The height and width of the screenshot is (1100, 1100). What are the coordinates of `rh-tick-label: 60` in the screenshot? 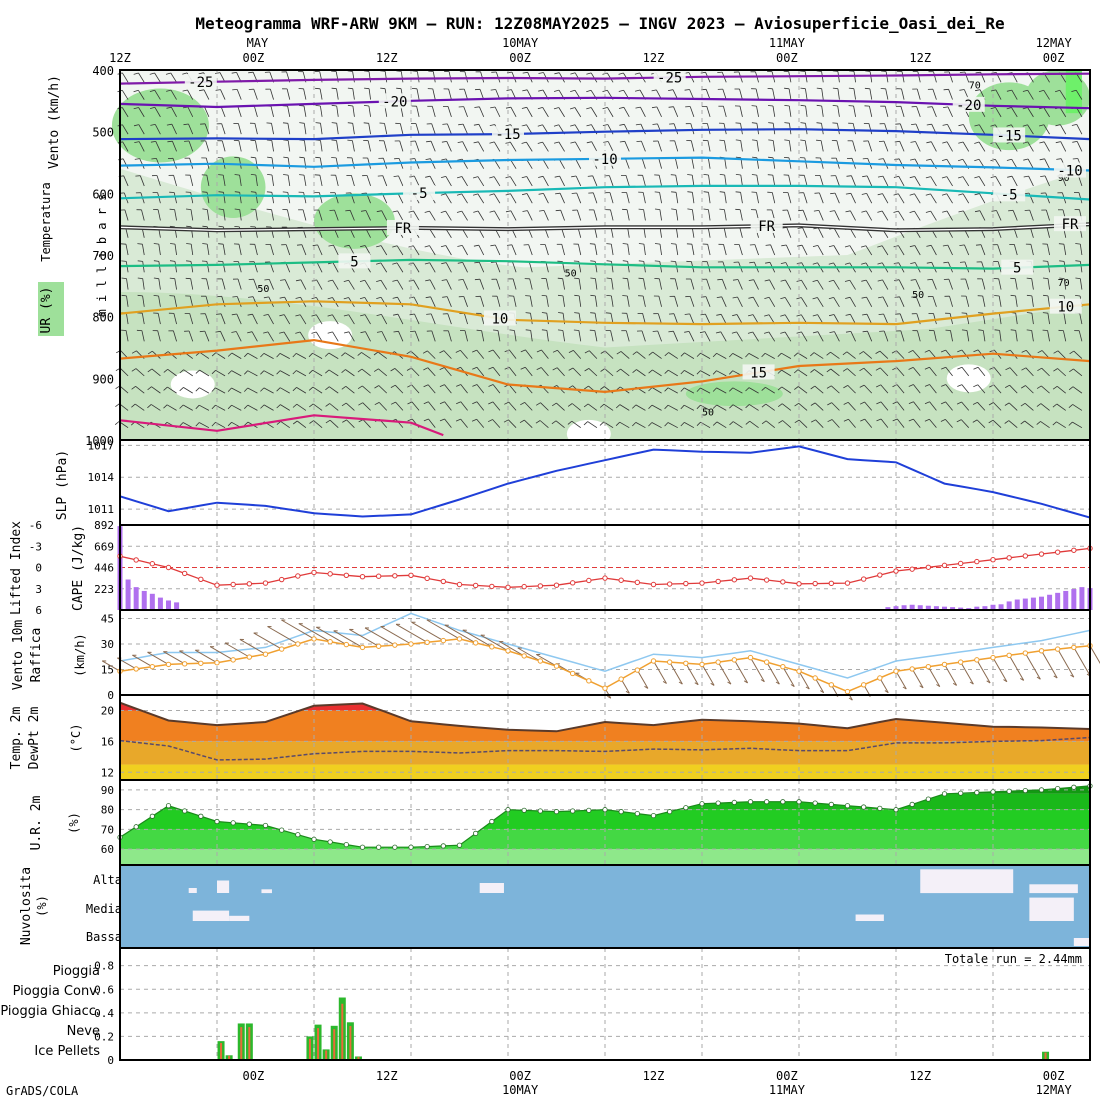 It's located at (107, 849).